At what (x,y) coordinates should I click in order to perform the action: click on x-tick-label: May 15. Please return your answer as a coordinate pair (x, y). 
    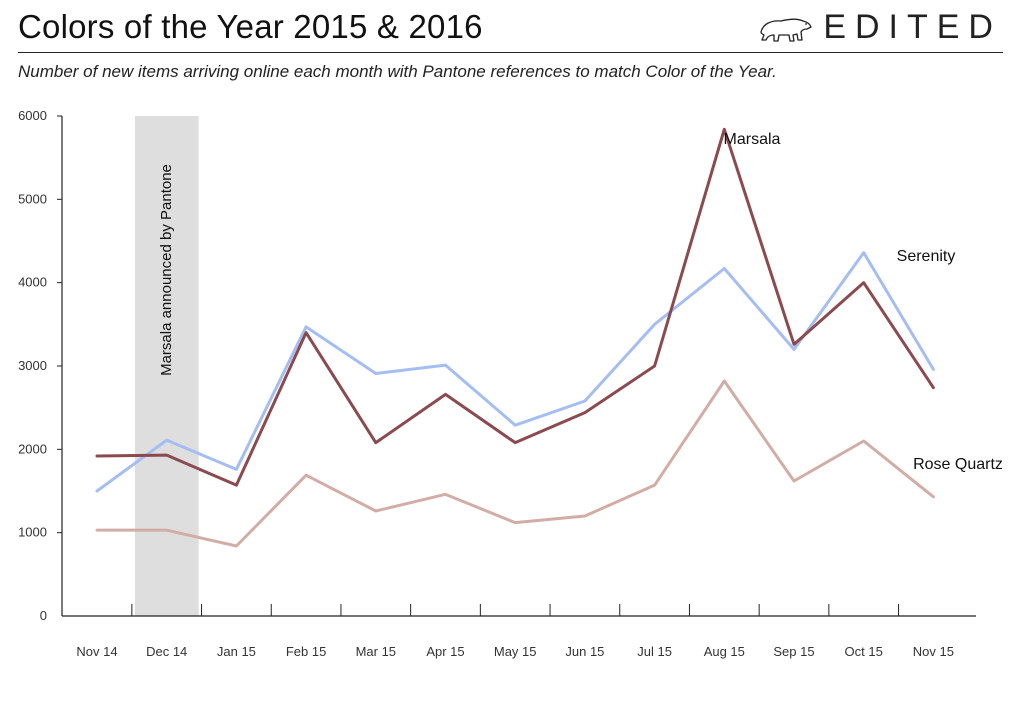
    Looking at the image, I should click on (515, 651).